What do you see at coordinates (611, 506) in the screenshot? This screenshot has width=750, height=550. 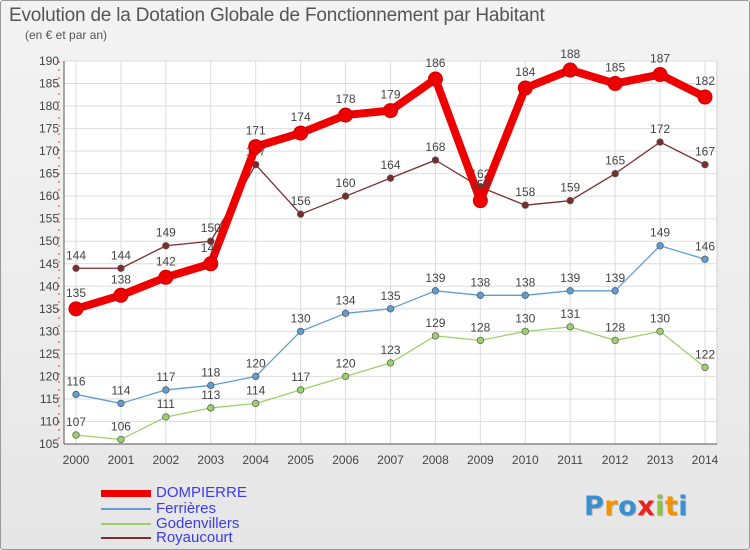 I see `logo-letter: r` at bounding box center [611, 506].